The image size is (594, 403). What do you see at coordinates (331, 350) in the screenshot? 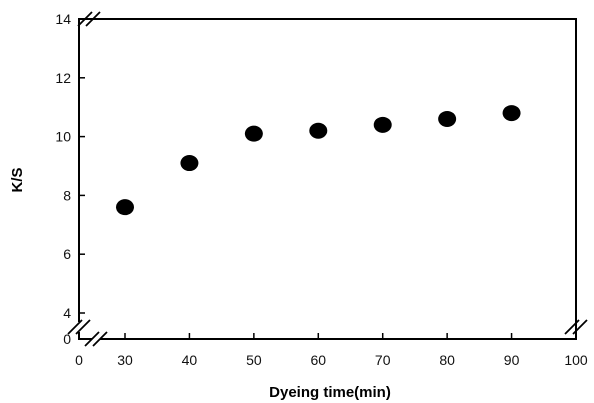
I see `x-axis-ticks: 0 30 40 50 60 70 80 90 100` at bounding box center [331, 350].